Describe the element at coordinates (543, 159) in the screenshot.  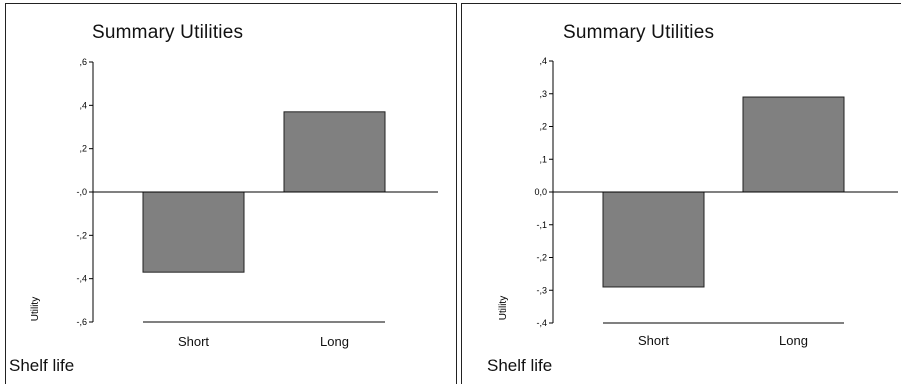
I see `y-tick-label: ,1` at that location.